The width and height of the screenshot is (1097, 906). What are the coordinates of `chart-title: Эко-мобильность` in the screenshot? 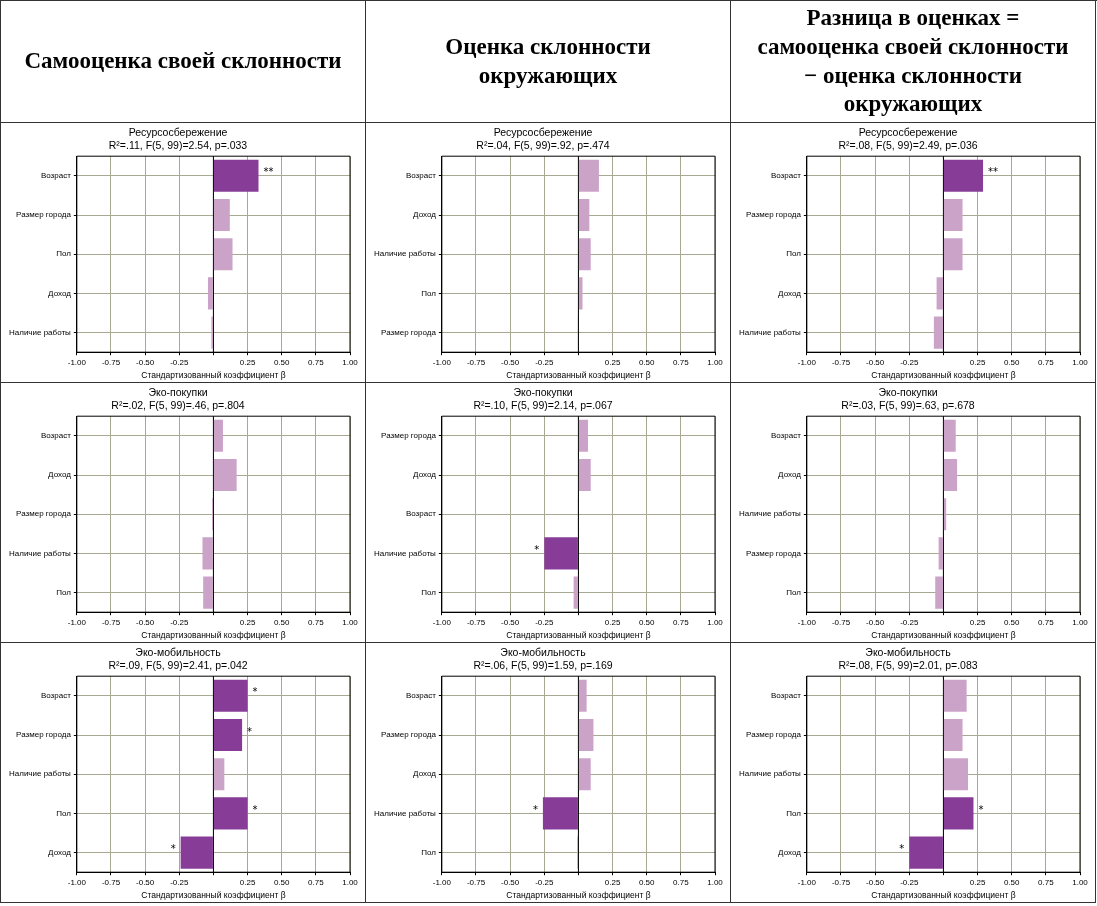 It's located at (908, 651).